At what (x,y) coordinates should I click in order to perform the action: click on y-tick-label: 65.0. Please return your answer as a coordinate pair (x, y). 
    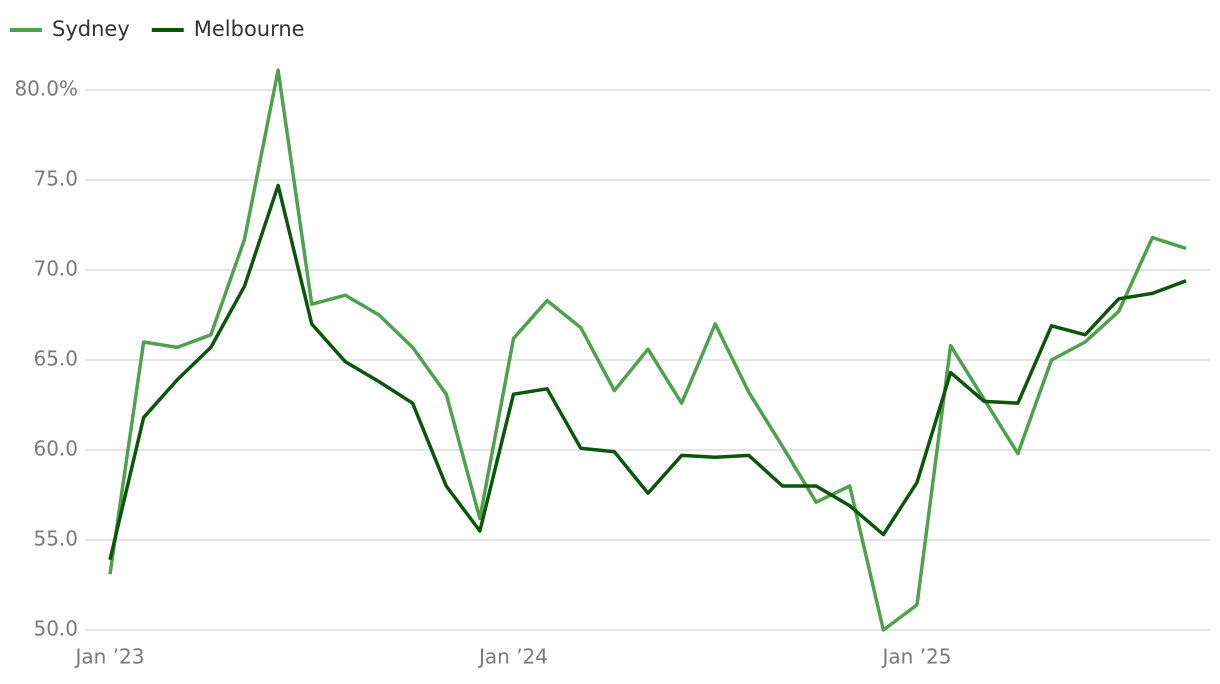
    Looking at the image, I should click on (55, 359).